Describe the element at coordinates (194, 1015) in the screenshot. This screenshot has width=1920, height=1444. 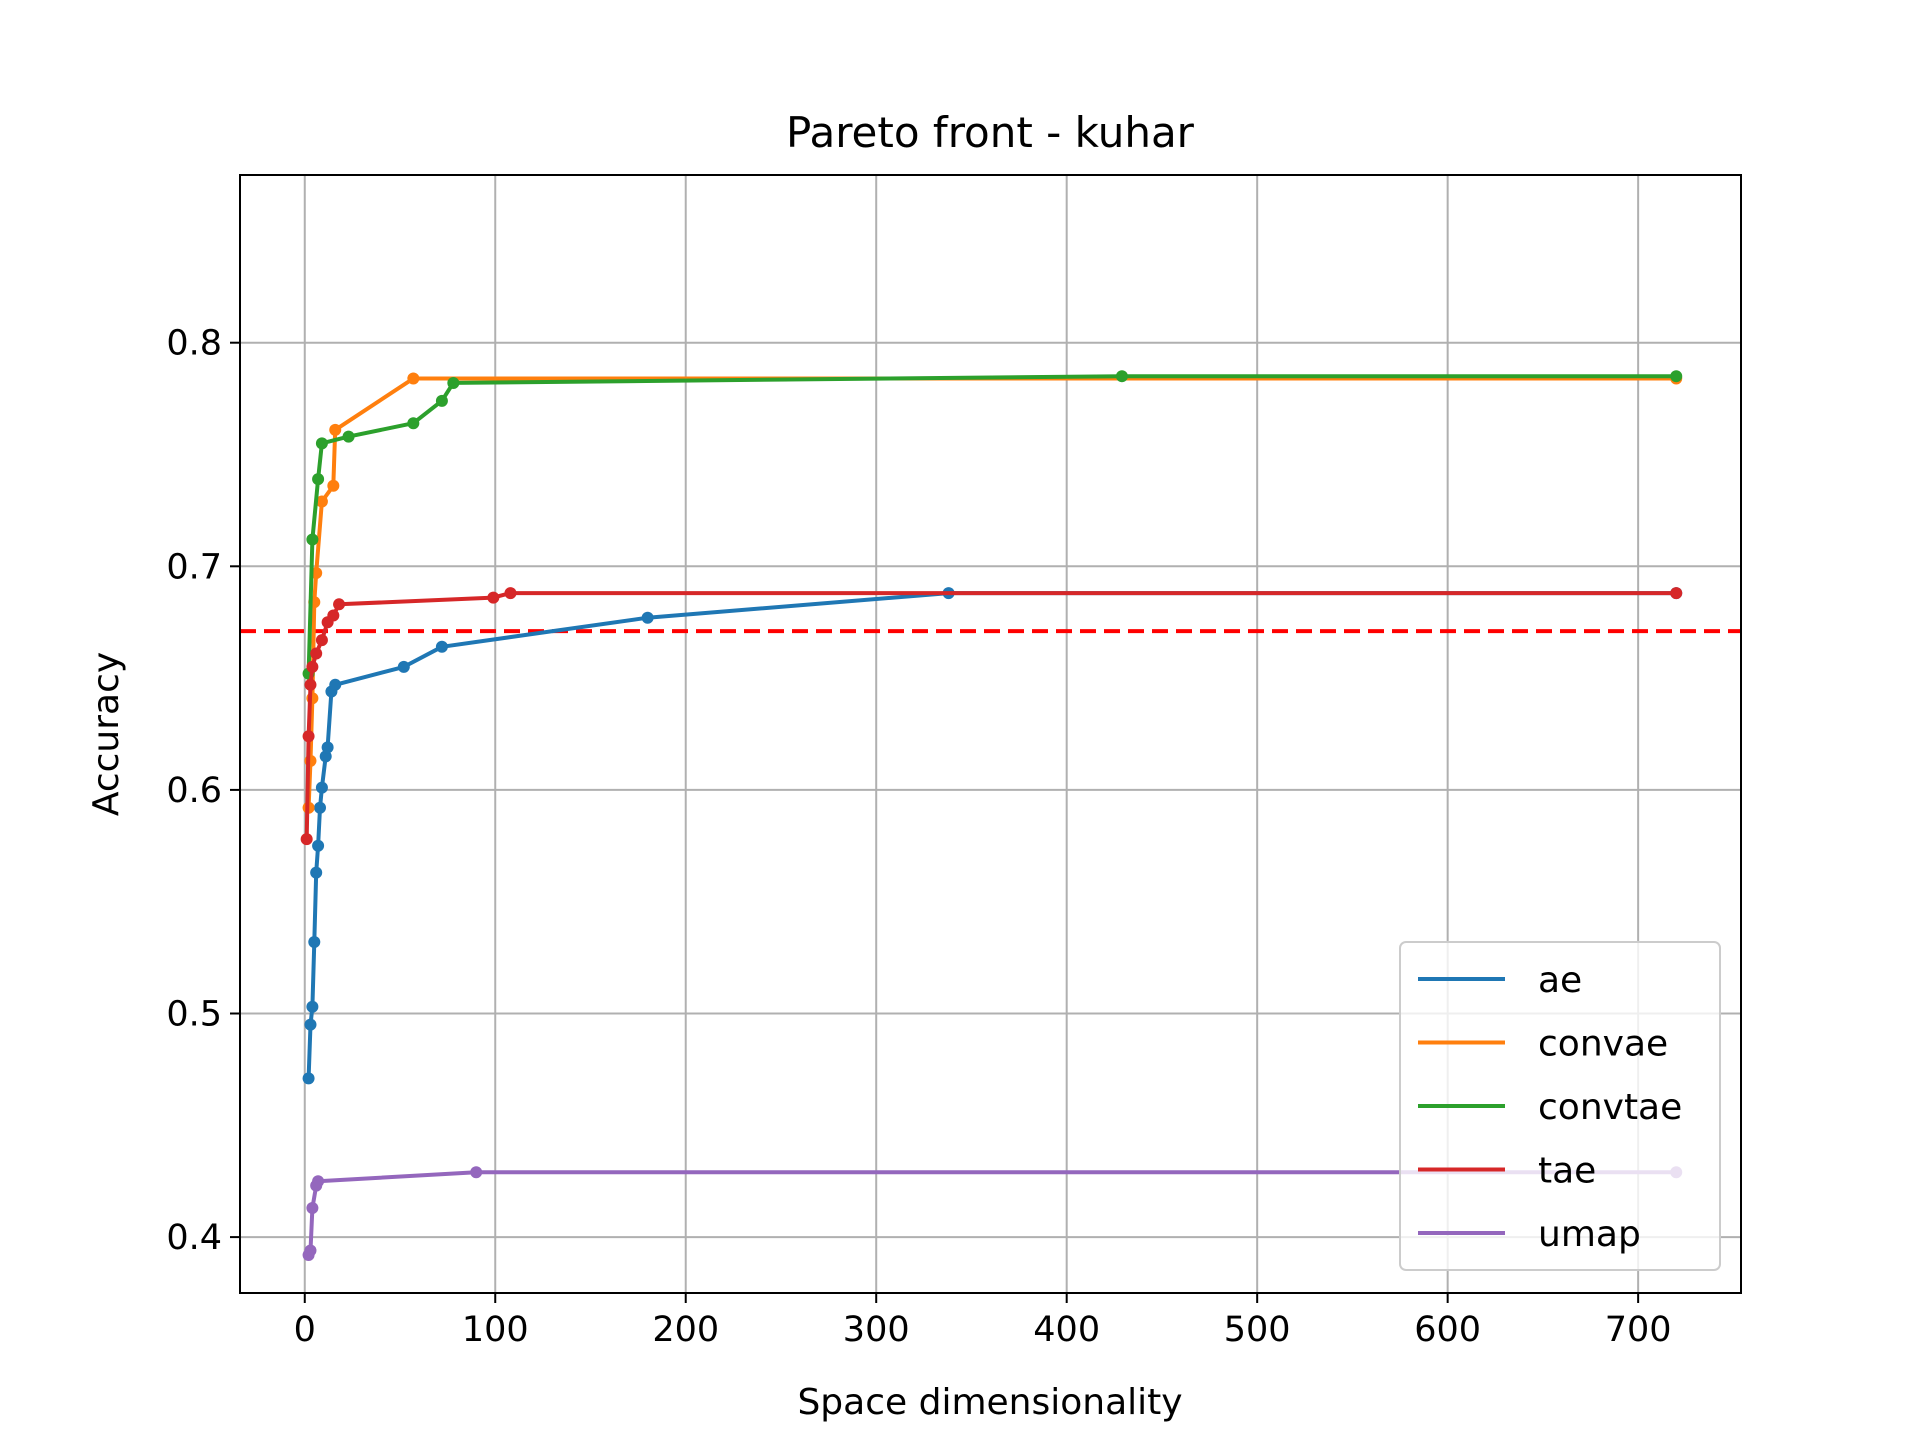
I see `y-tick-label: 0.5` at that location.